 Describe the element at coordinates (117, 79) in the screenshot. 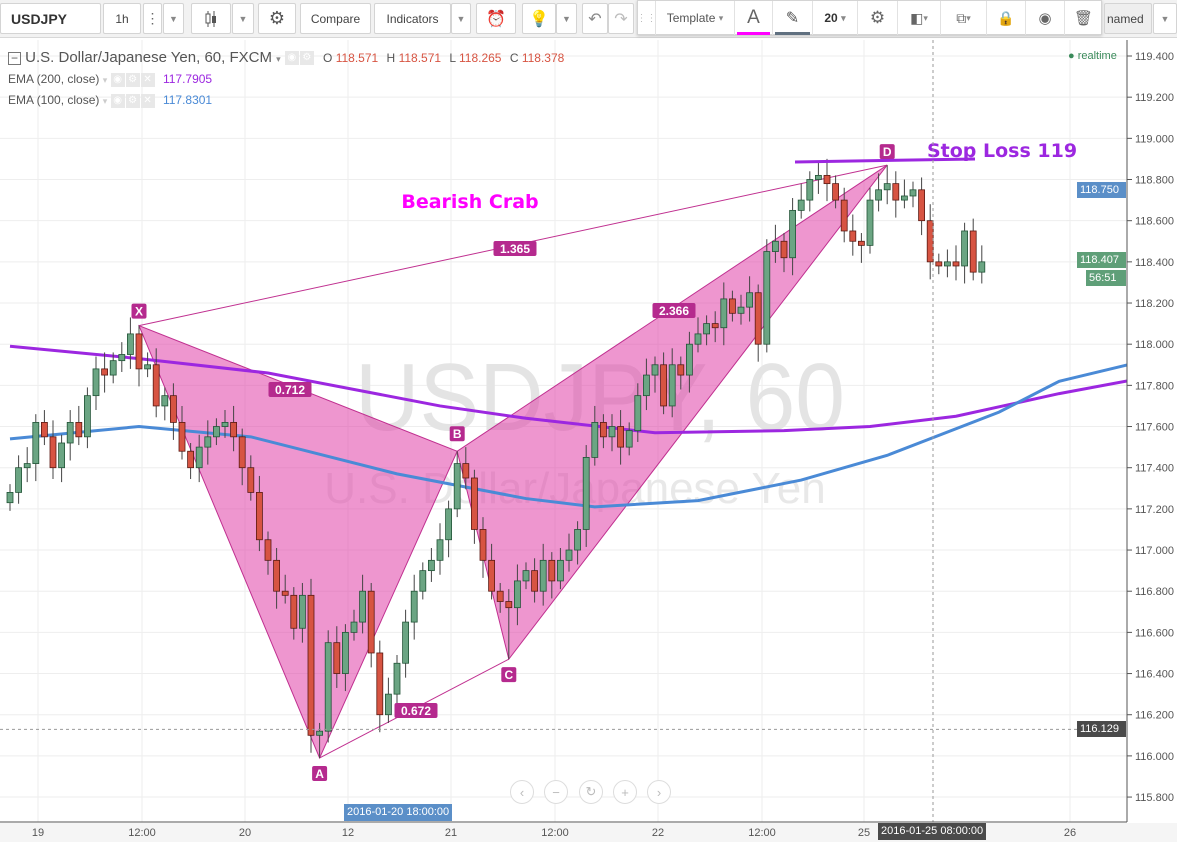

I see `ema200-visibility-icon: ◉` at that location.